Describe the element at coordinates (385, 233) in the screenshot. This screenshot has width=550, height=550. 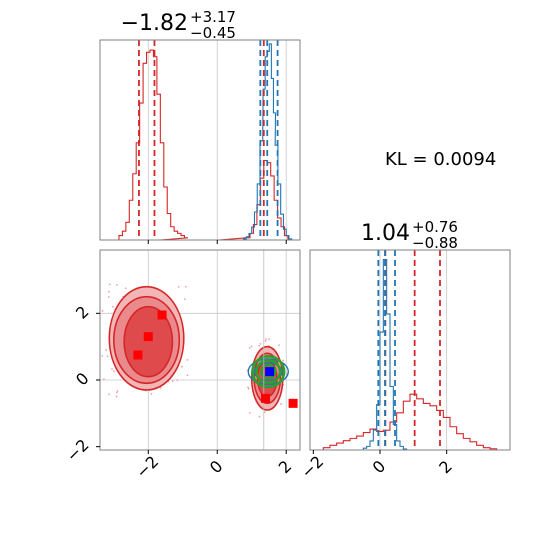
I see `param2-title-main: 1.04` at that location.